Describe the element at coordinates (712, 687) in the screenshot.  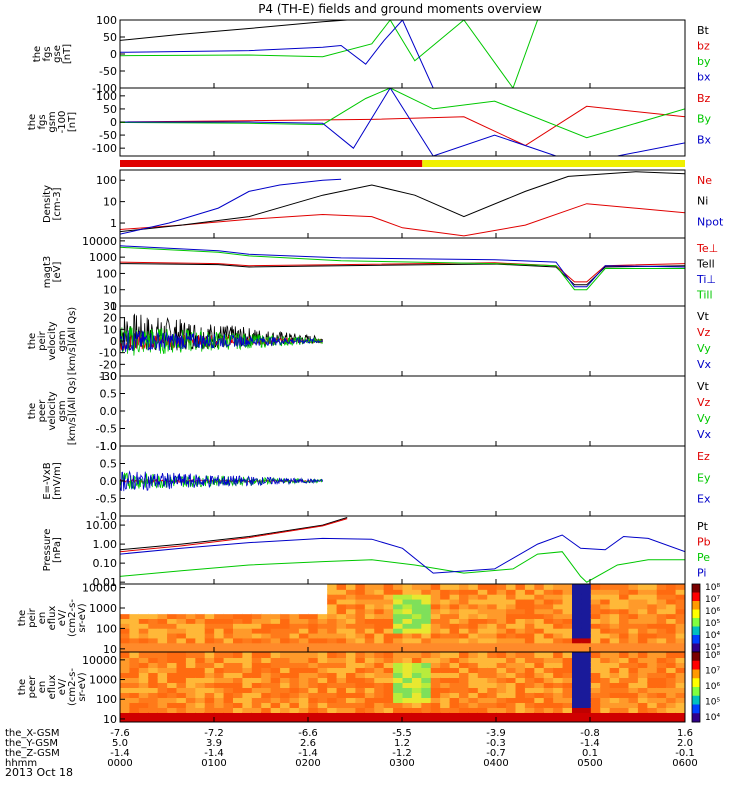
I see `colorbar-tick-label: 10⁶` at that location.